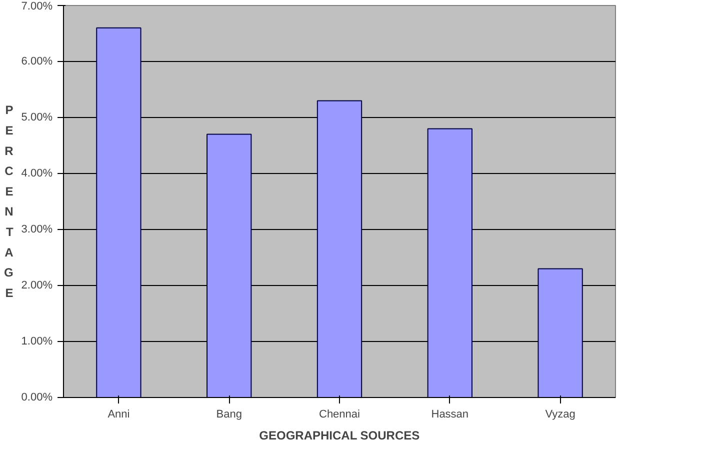 This screenshot has height=451, width=727. Describe the element at coordinates (37, 118) in the screenshot. I see `y-tick-label: 5.00%` at that location.